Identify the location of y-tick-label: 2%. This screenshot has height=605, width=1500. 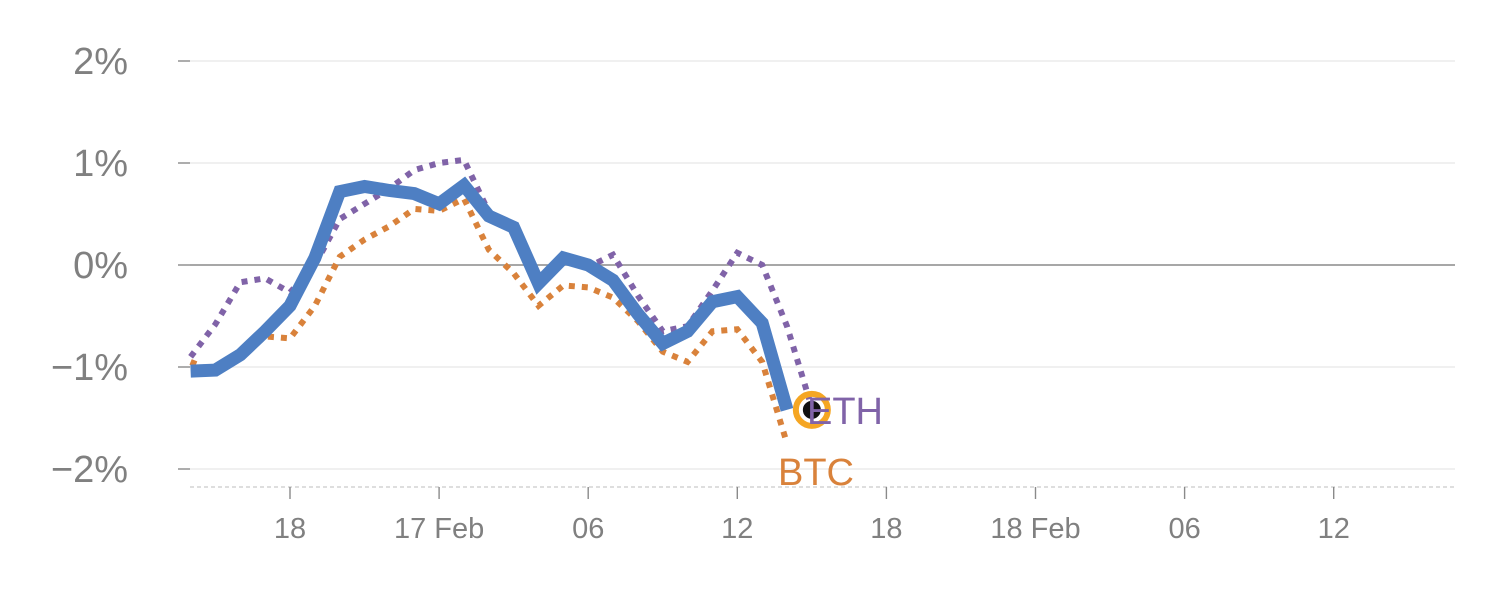
(100, 62).